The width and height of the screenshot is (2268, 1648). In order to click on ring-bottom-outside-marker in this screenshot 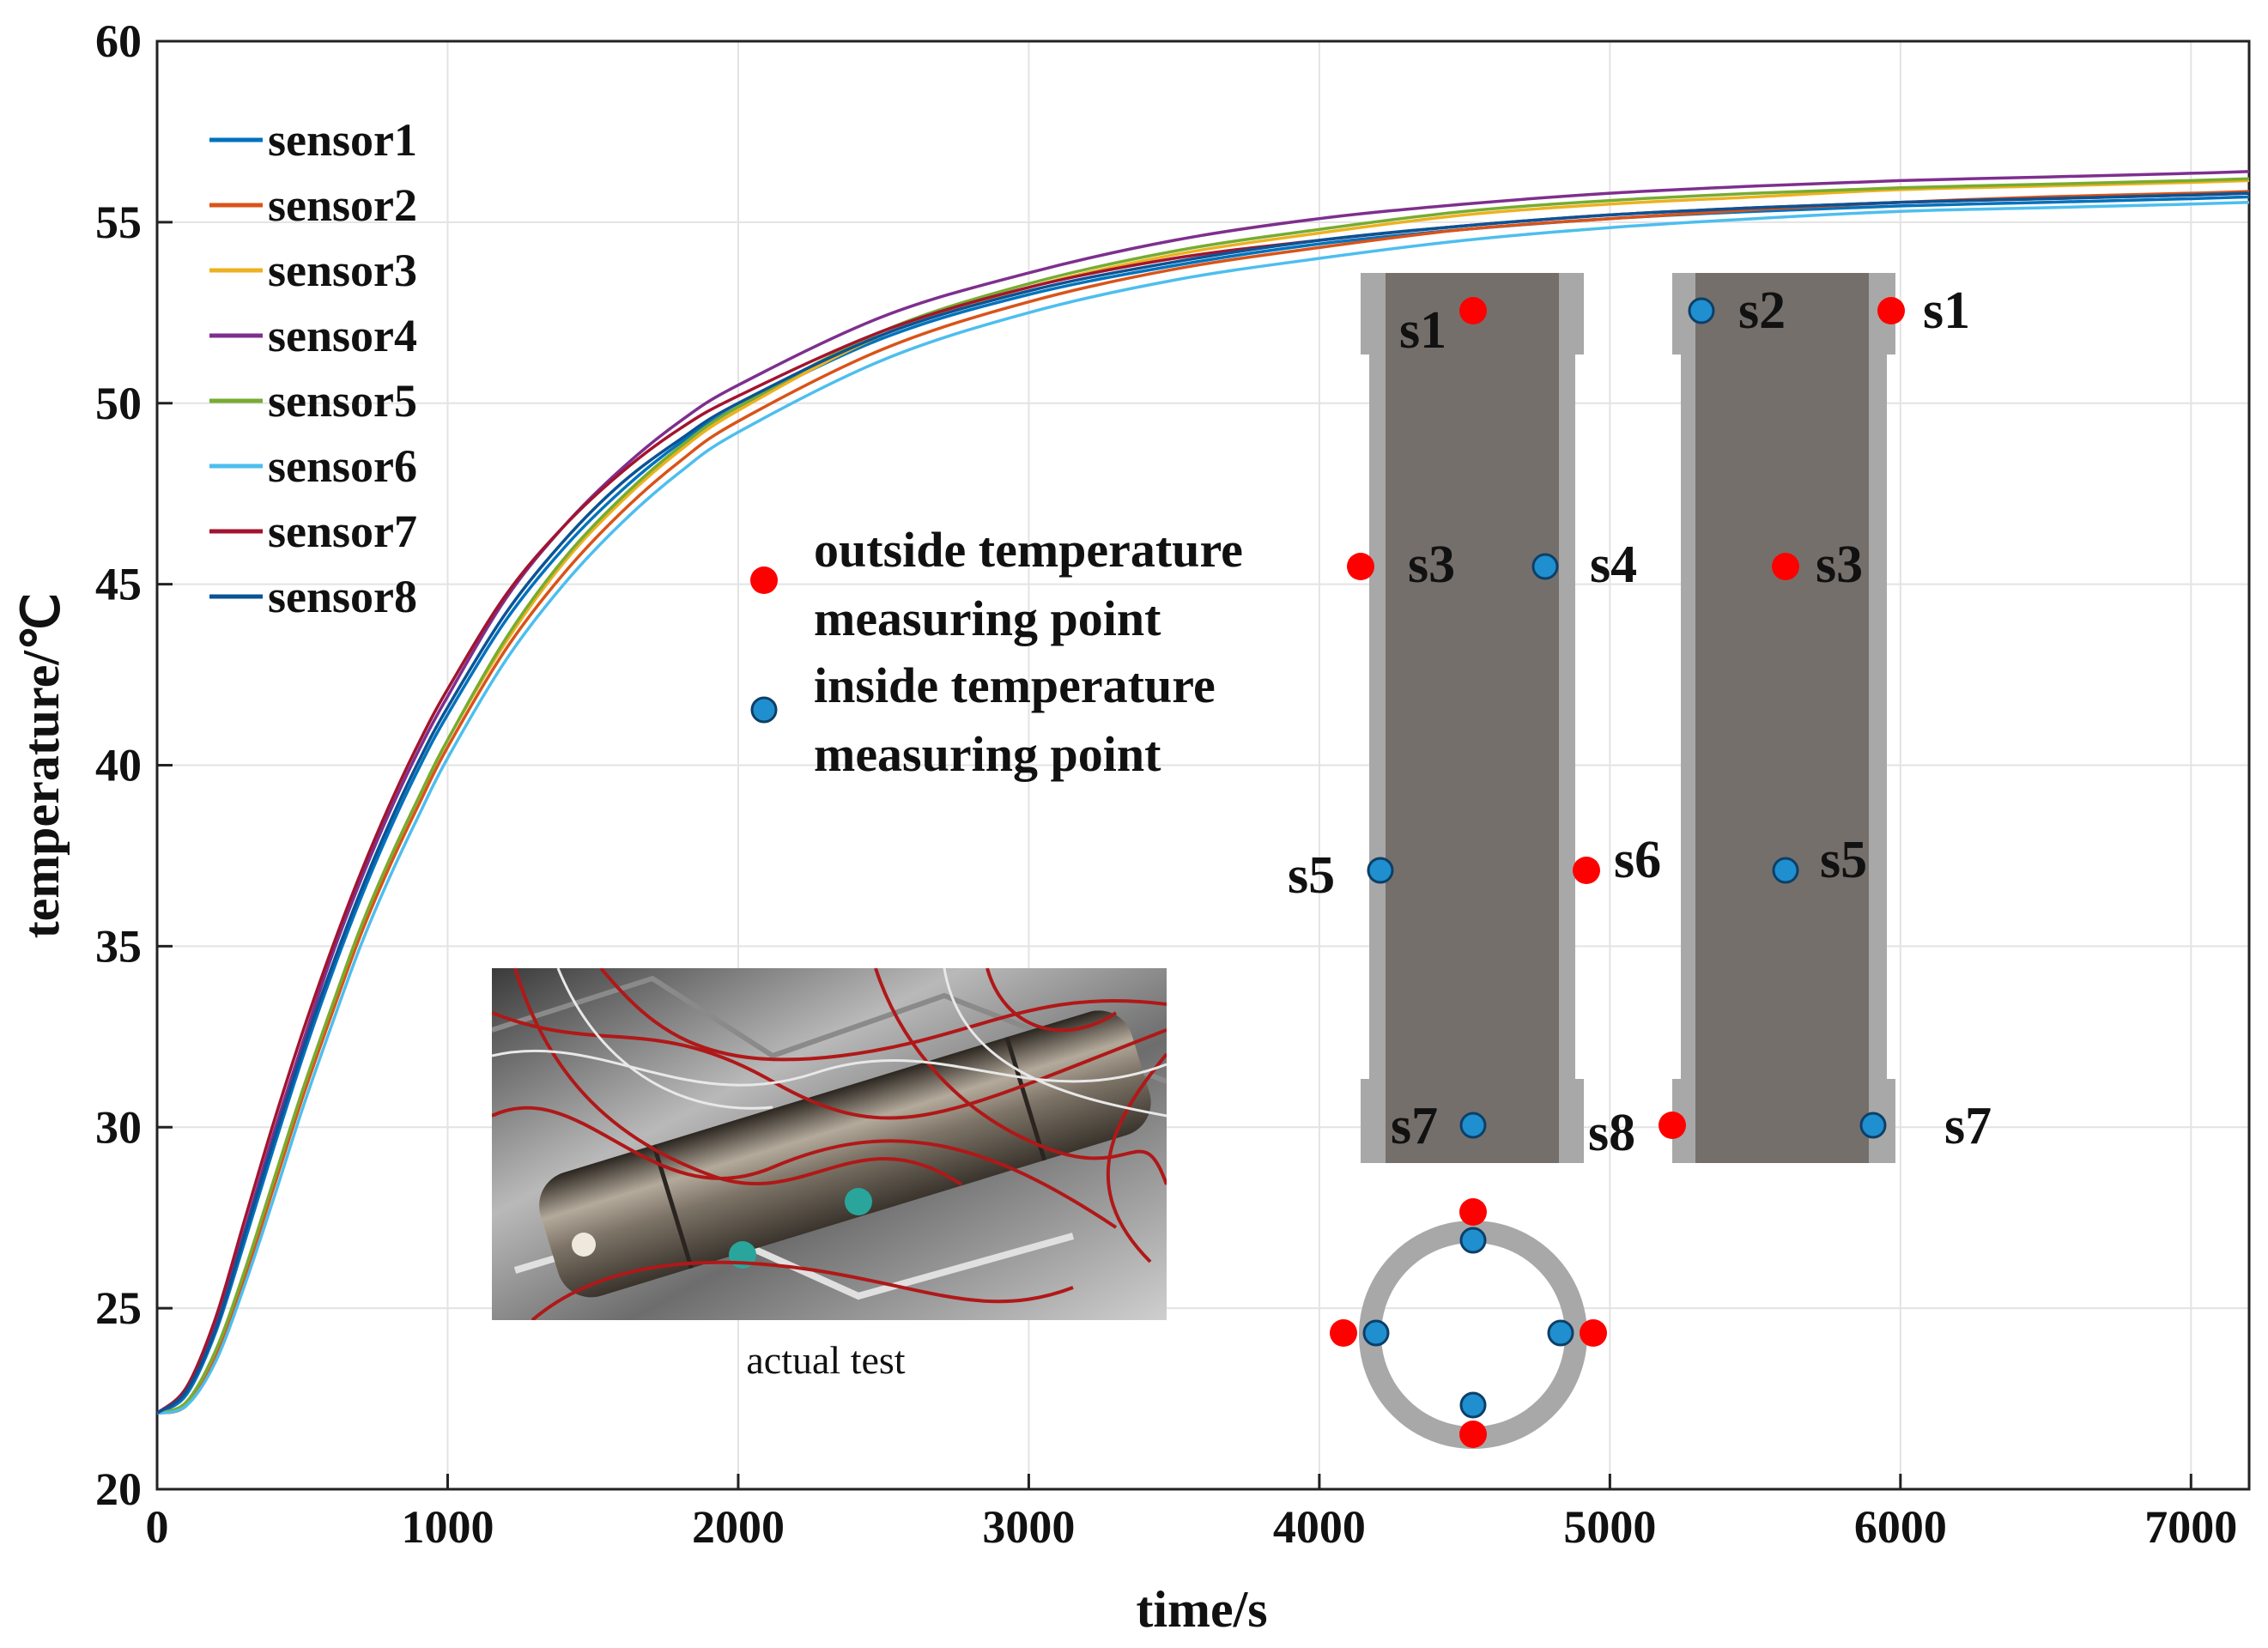, I will do `click(1473, 1434)`.